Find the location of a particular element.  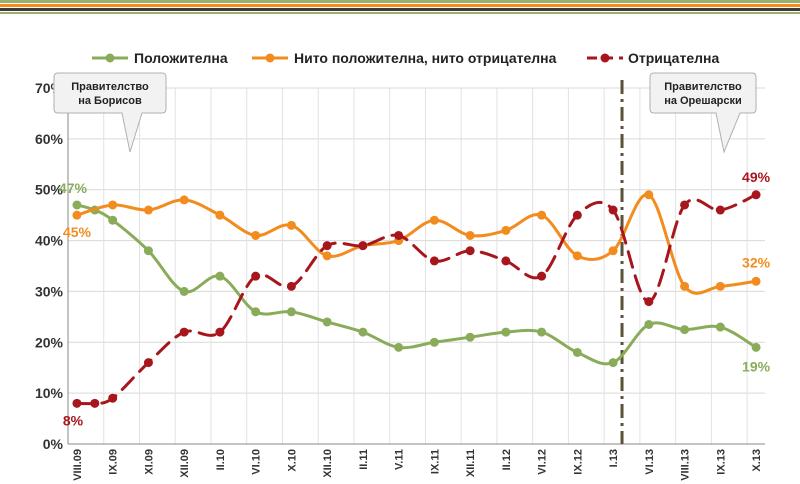

data-label-negative: 49% is located at coordinates (756, 177).